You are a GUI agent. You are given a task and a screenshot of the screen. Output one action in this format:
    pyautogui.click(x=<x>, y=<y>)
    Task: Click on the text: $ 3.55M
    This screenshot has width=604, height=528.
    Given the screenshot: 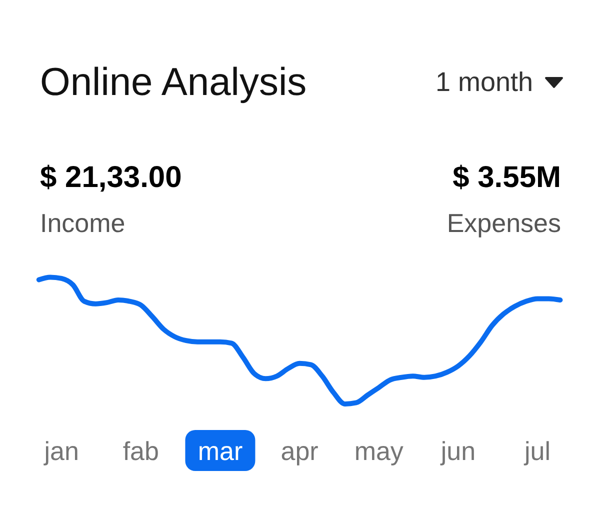 What is the action you would take?
    pyautogui.click(x=506, y=177)
    